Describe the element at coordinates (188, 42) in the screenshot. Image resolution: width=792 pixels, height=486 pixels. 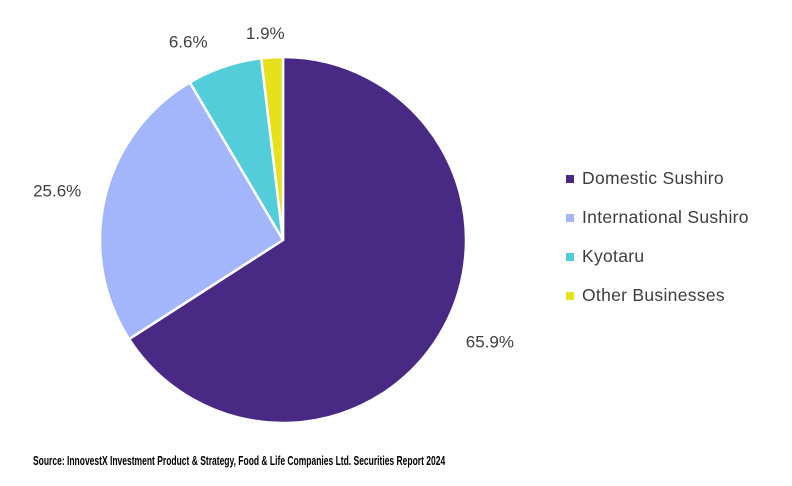
I see `slice-label-kyotaru: 6.6%` at that location.